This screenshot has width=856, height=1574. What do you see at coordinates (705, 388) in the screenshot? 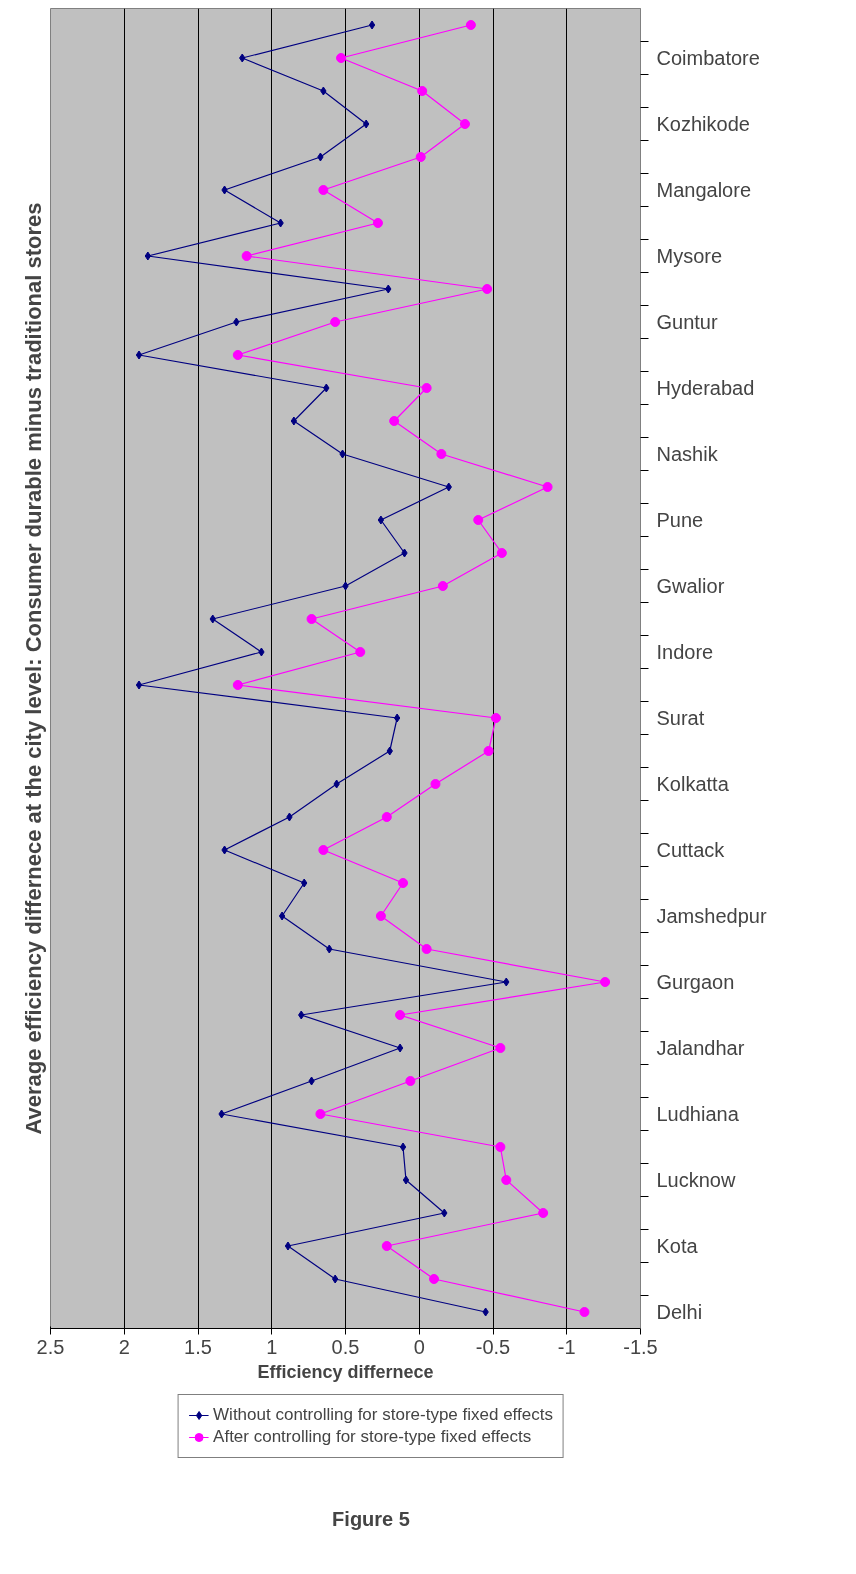
I see `y-tick-label: Hyderabad` at bounding box center [705, 388].